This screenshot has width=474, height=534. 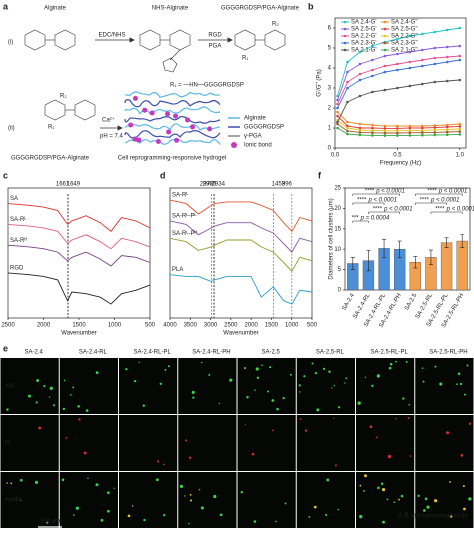 What do you see at coordinates (337, 229) in the screenshot?
I see `y-tick-label: 15` at bounding box center [337, 229].